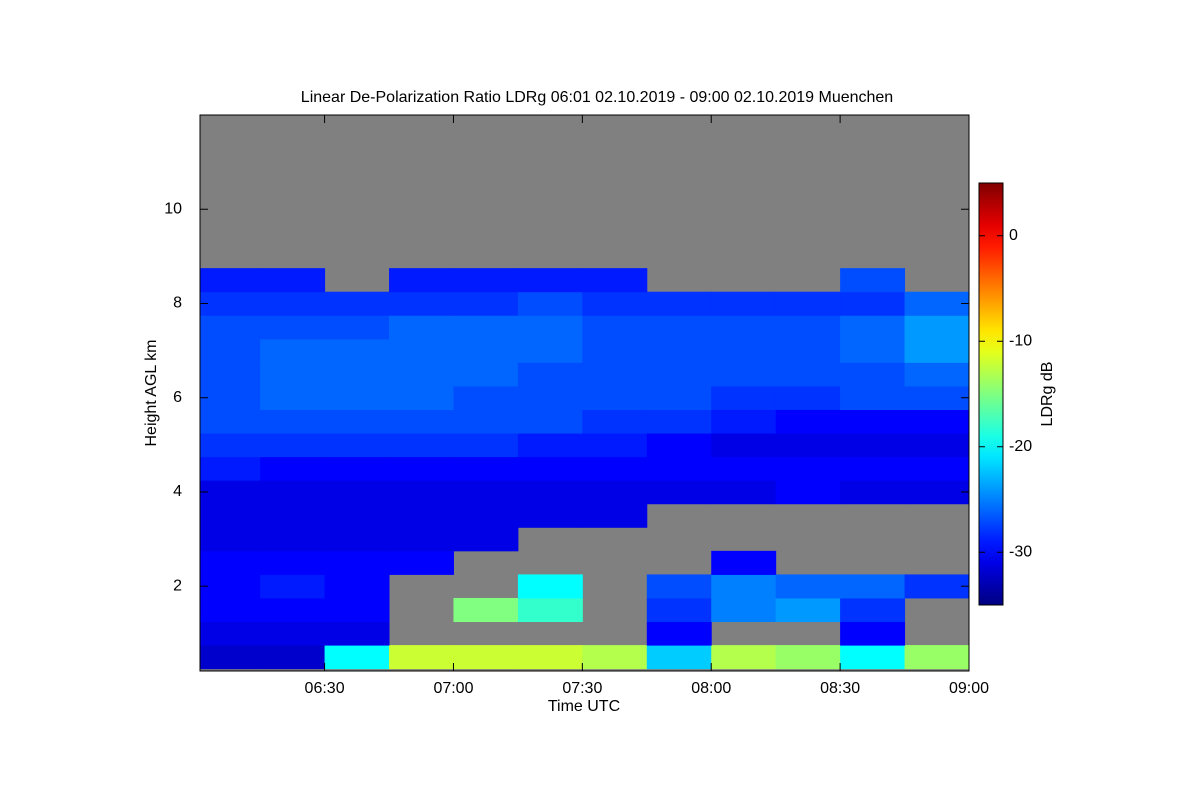  What do you see at coordinates (151, 392) in the screenshot?
I see `y-axis-label: Height AGL km` at bounding box center [151, 392].